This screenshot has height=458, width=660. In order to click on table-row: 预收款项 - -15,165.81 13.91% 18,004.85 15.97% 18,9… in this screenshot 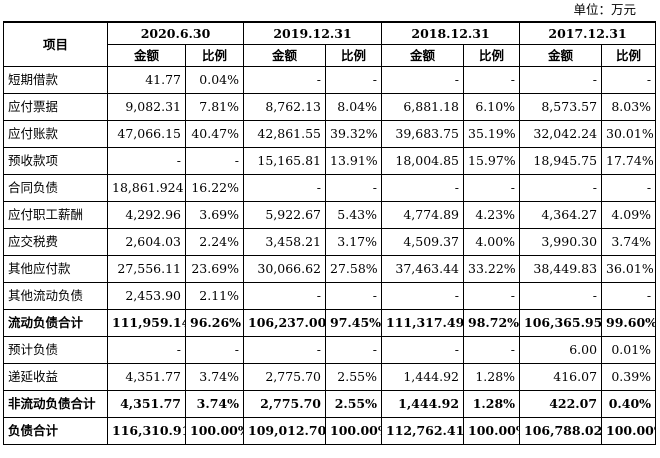, I will do `click(330, 161)`.